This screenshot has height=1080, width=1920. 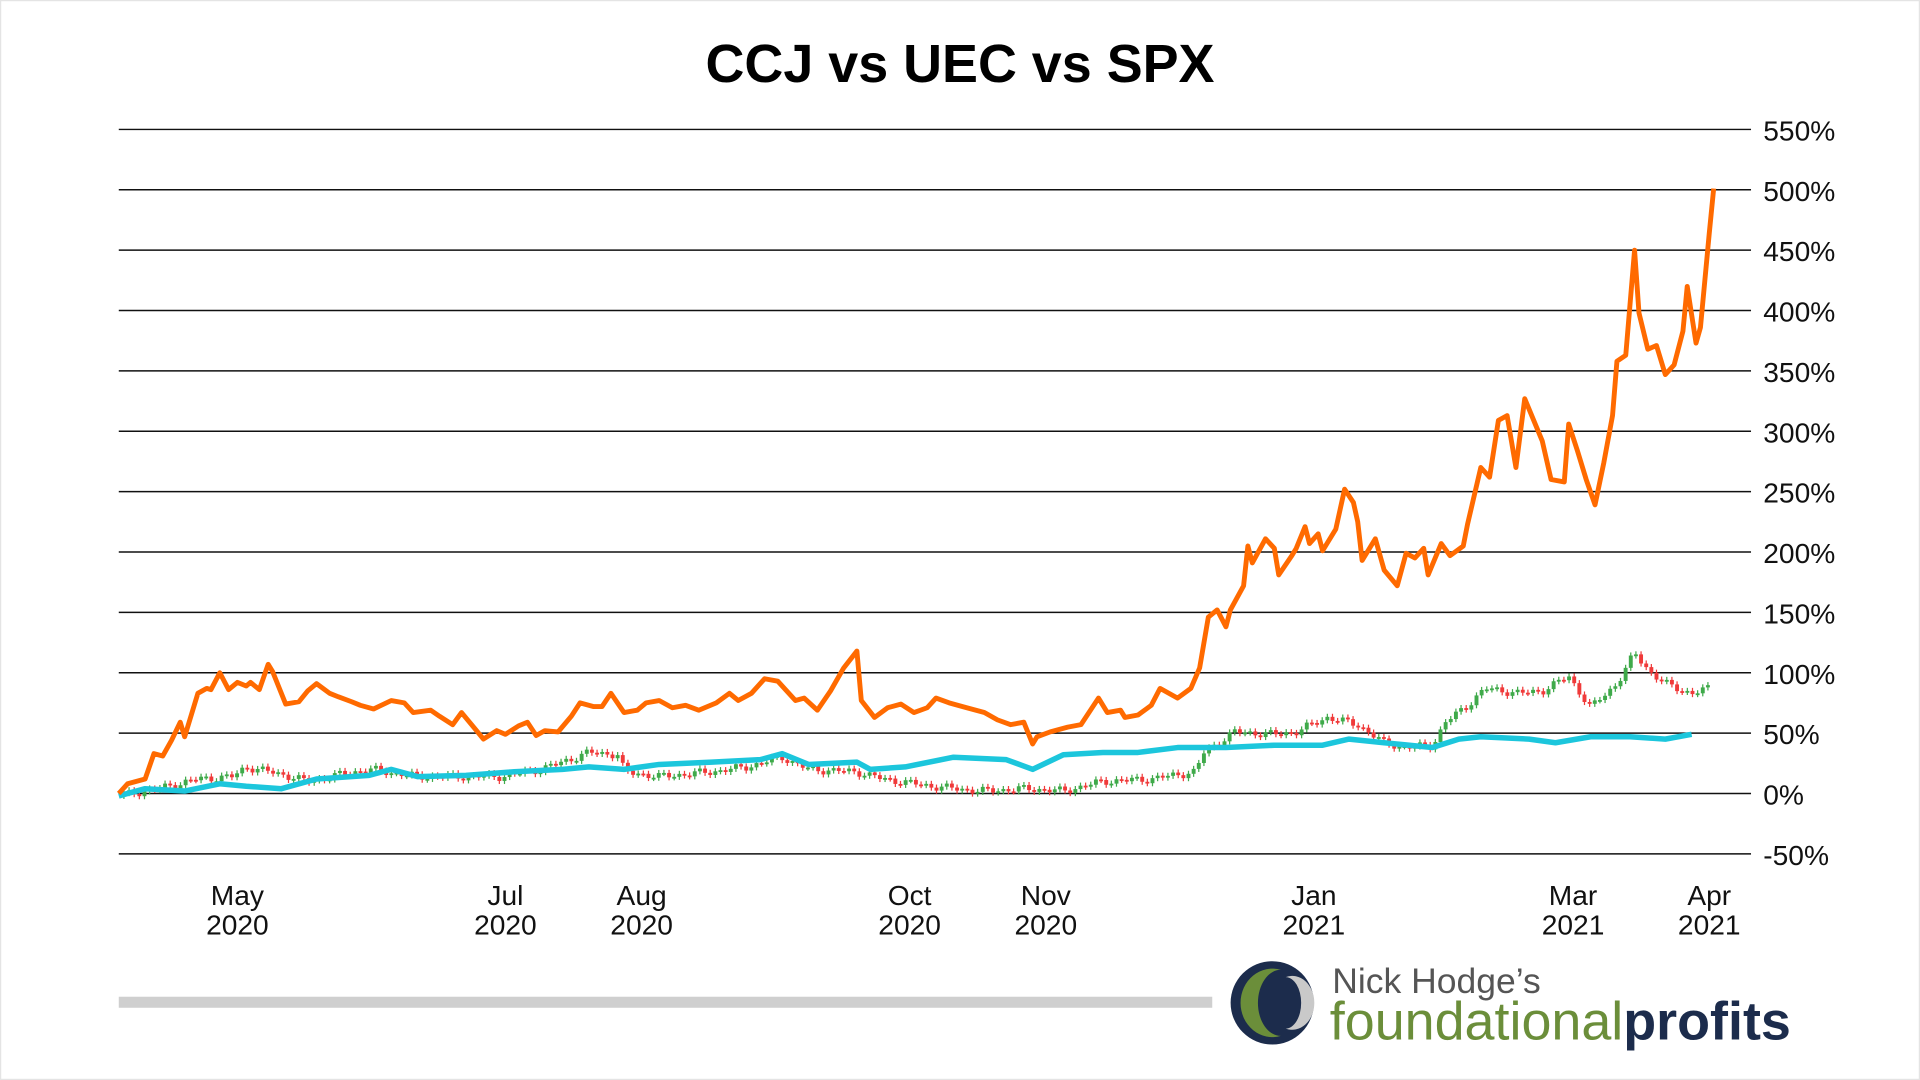 What do you see at coordinates (1709, 895) in the screenshot?
I see `x-tick-month: Apr` at bounding box center [1709, 895].